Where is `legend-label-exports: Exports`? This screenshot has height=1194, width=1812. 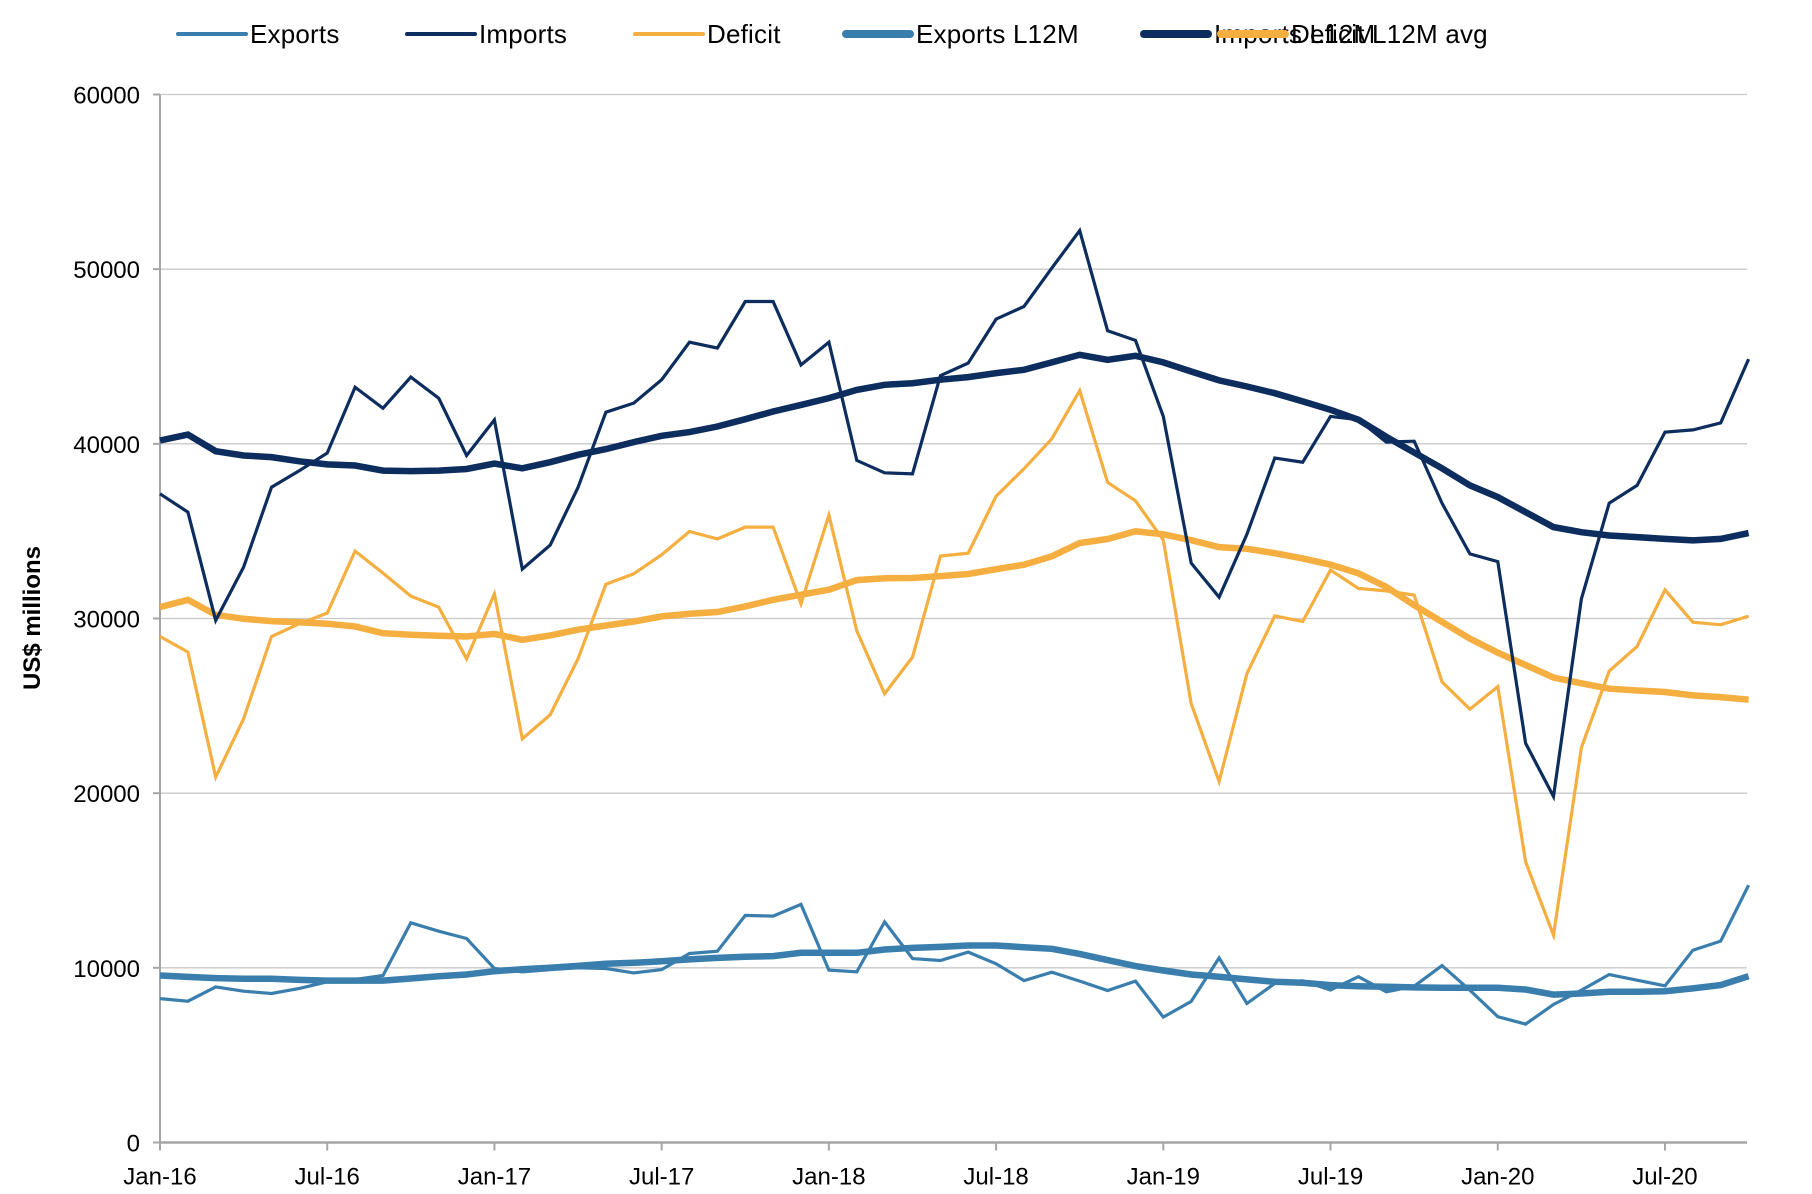
legend-label-exports: Exports is located at coordinates (295, 33).